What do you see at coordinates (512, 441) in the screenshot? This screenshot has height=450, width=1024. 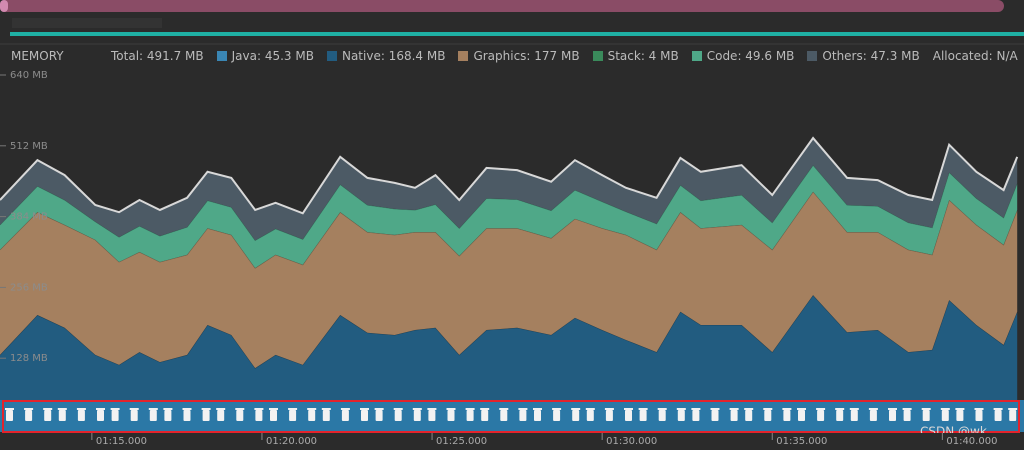 I see `axis-band` at bounding box center [512, 441].